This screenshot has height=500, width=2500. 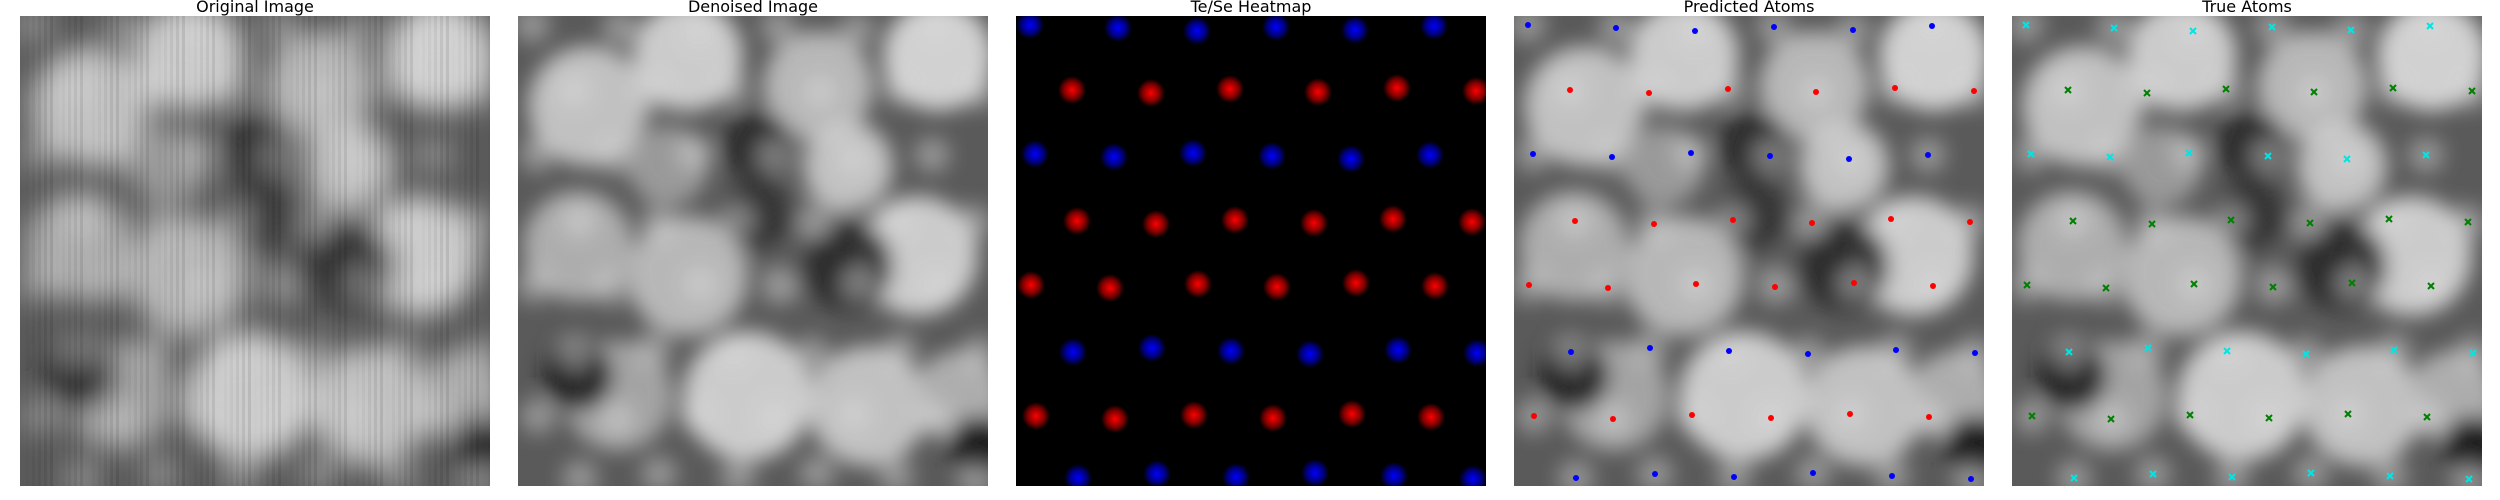 I want to click on panel-title: True Atoms, so click(x=2247, y=8).